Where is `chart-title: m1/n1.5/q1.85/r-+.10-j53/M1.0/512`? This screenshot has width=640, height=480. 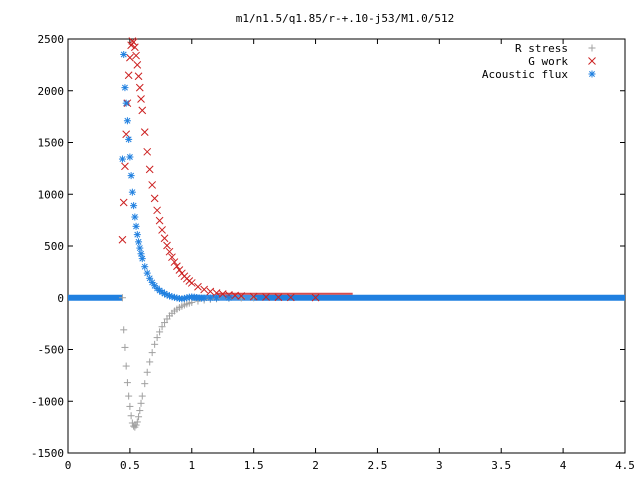
chart-title: m1/n1.5/q1.85/r-+.10-j53/M1.0/512 is located at coordinates (345, 18).